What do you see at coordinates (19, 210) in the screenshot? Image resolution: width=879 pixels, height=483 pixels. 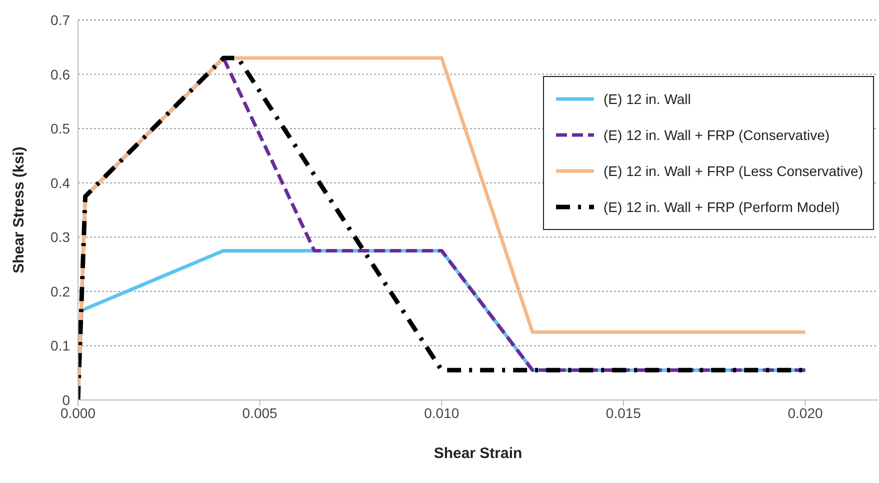 I see `y-axis-title: Shear Stress (ksi)` at bounding box center [19, 210].